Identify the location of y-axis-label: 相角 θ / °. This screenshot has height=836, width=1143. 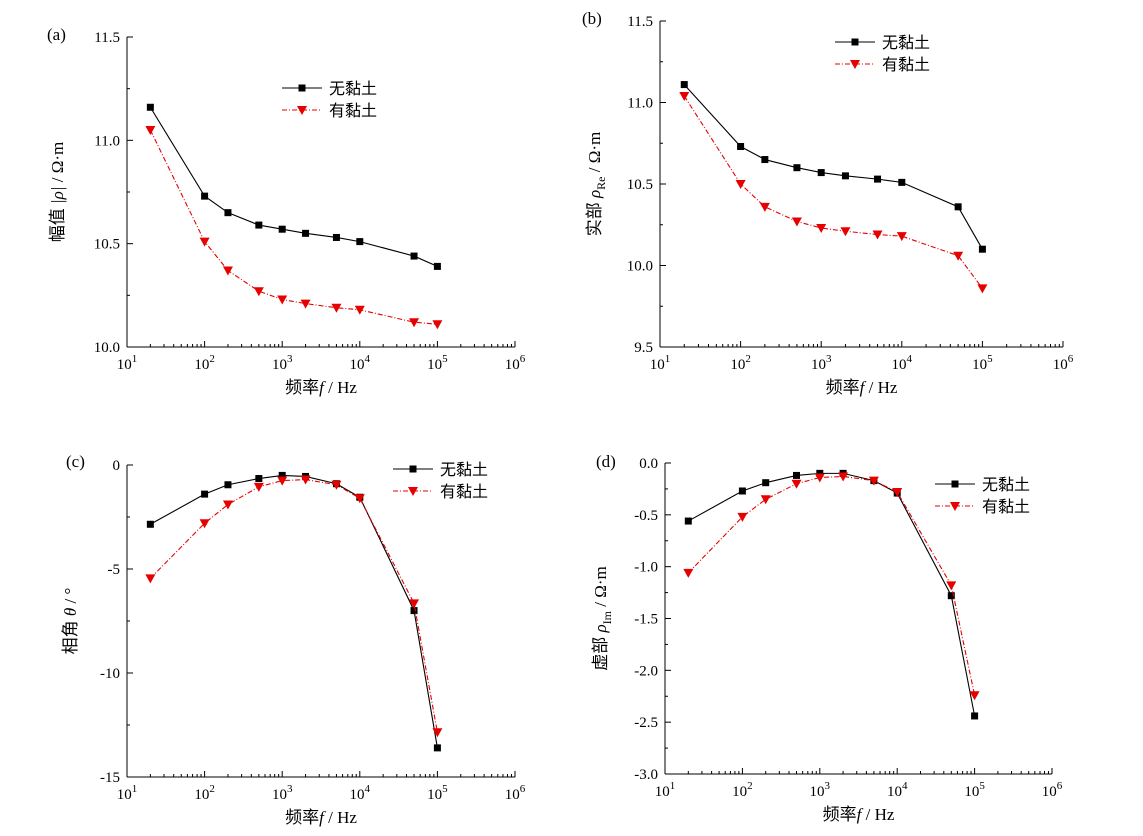
(70, 621).